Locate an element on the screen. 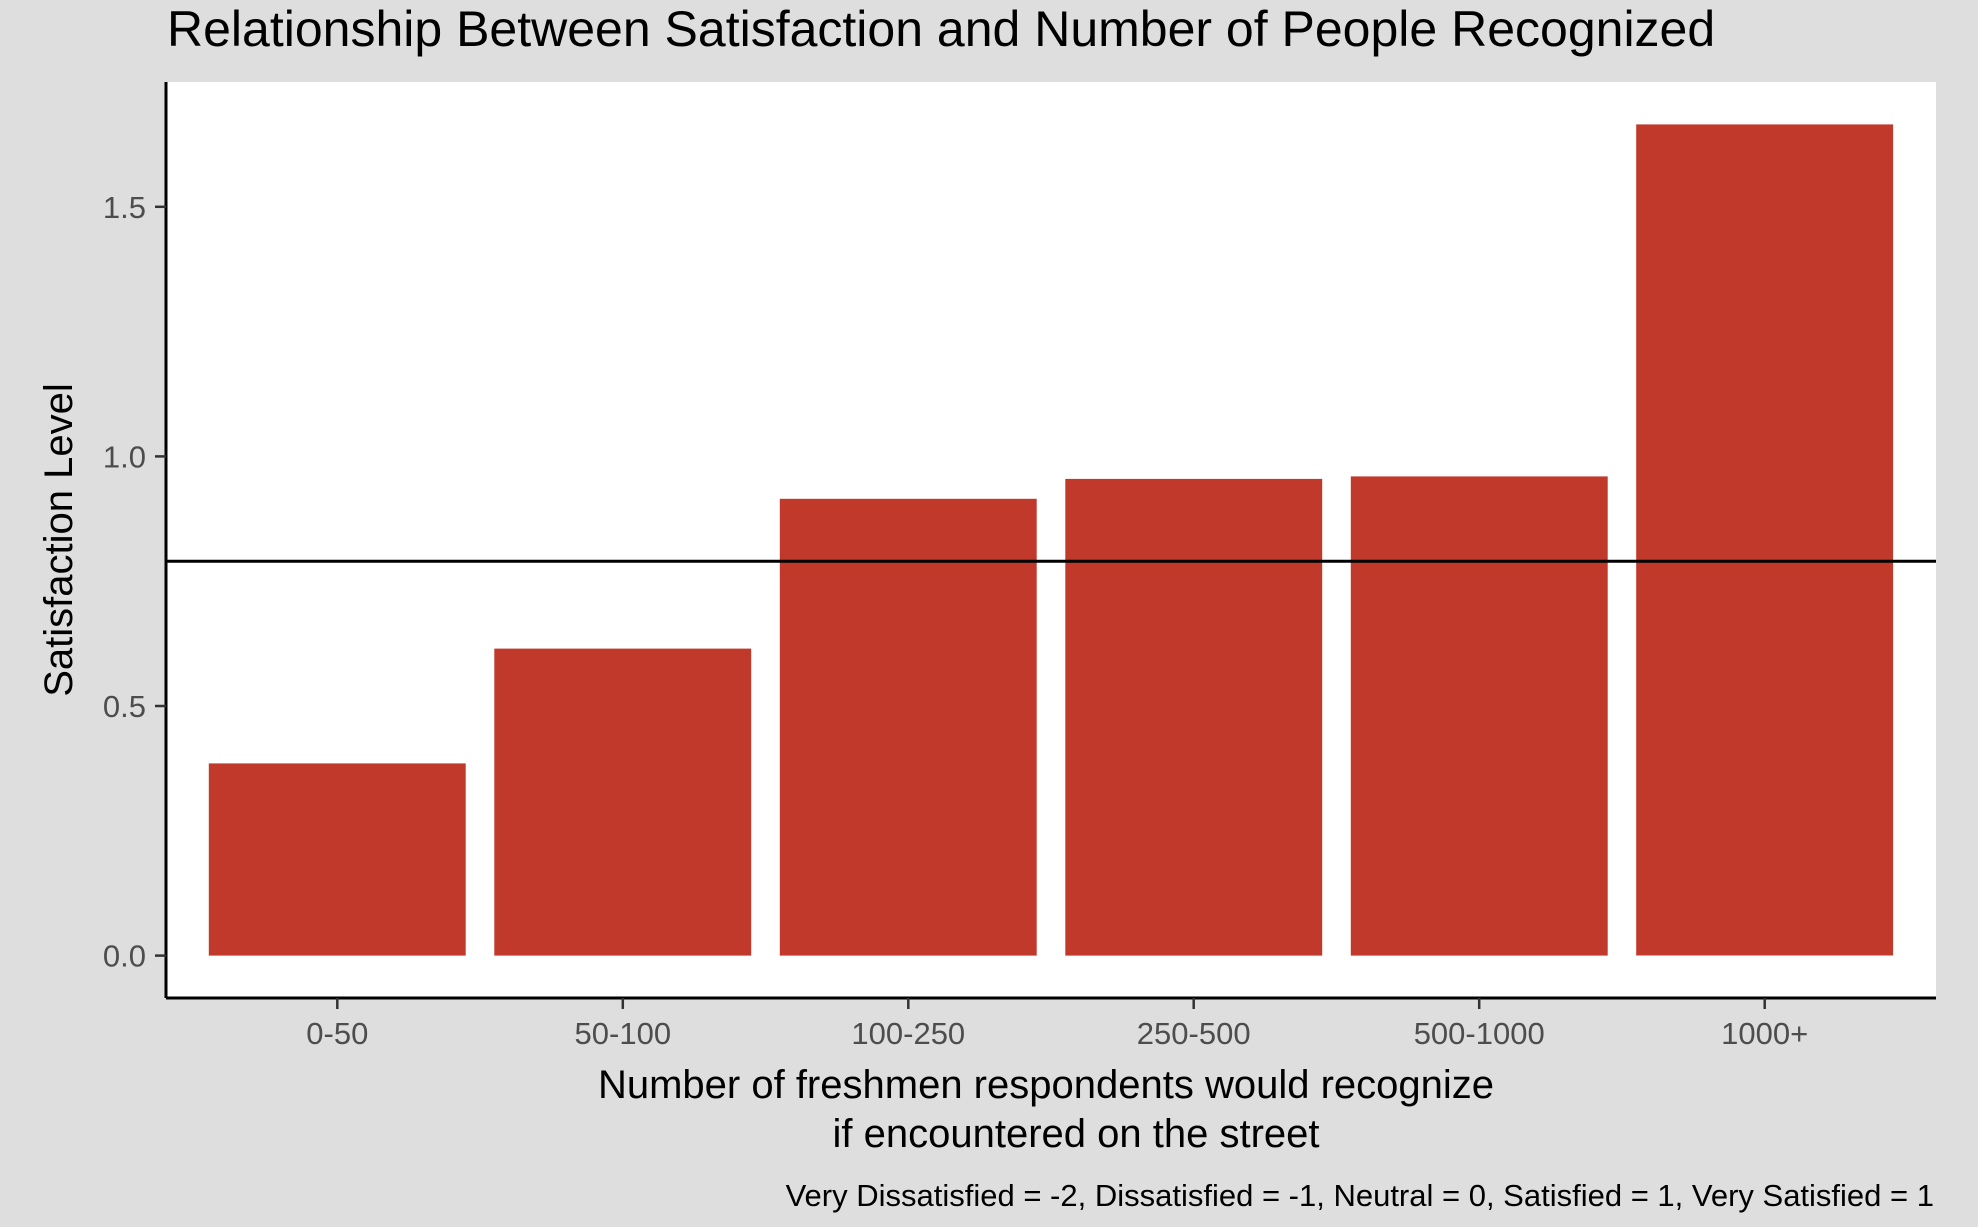 The width and height of the screenshot is (1978, 1227). x-axis-ticks: 0-50 50-100 100-250 250-500 500-1000 1000+ is located at coordinates (1057, 1024).